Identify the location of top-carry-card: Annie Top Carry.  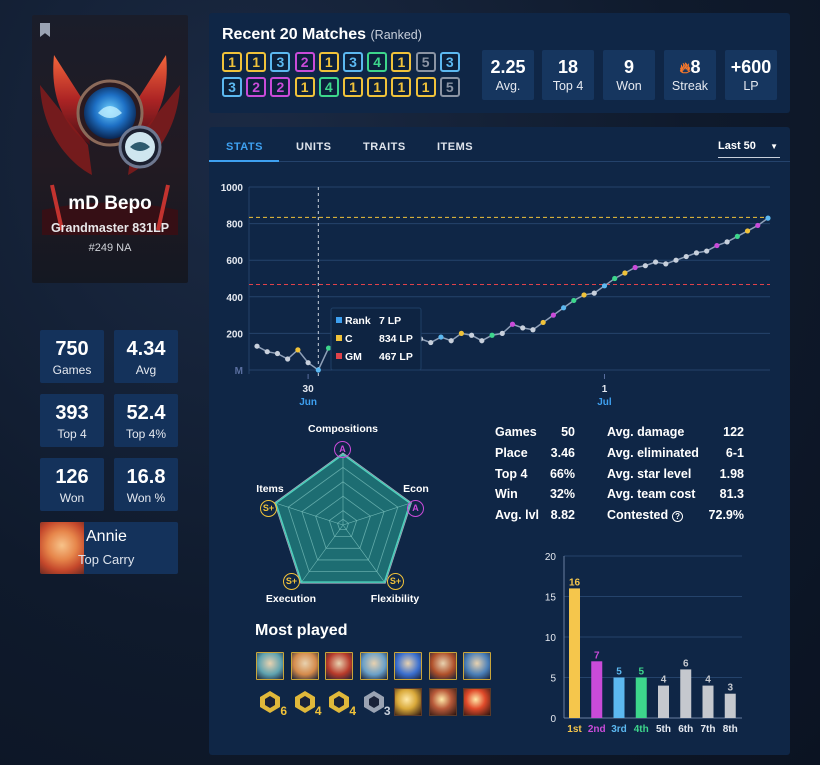
(109, 548).